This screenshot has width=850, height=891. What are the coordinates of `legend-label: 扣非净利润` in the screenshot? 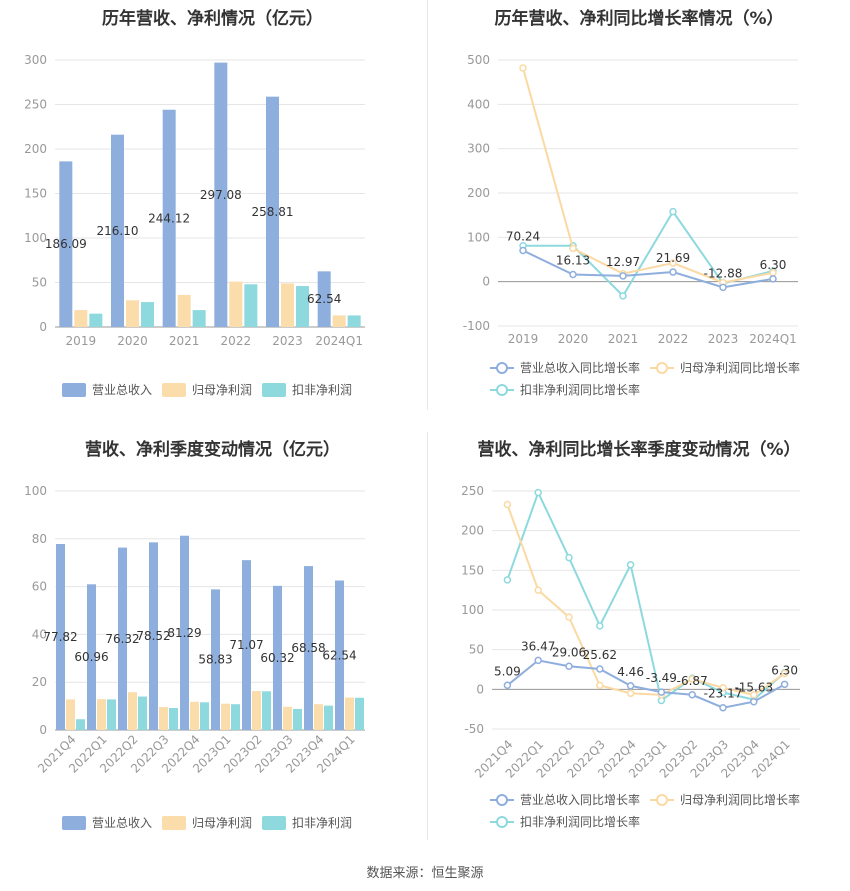 It's located at (322, 823).